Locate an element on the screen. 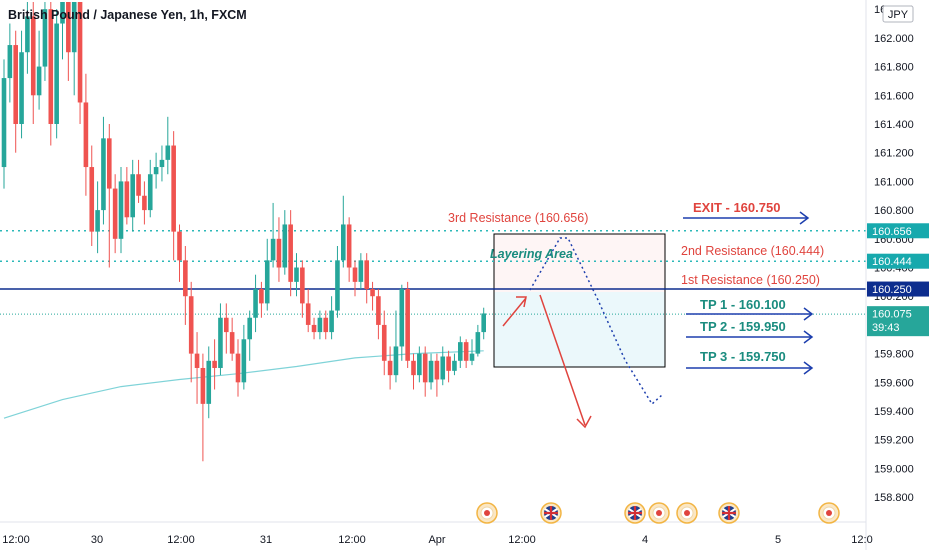 The width and height of the screenshot is (932, 550). y-tick-label-15: 159.200 is located at coordinates (894, 441).